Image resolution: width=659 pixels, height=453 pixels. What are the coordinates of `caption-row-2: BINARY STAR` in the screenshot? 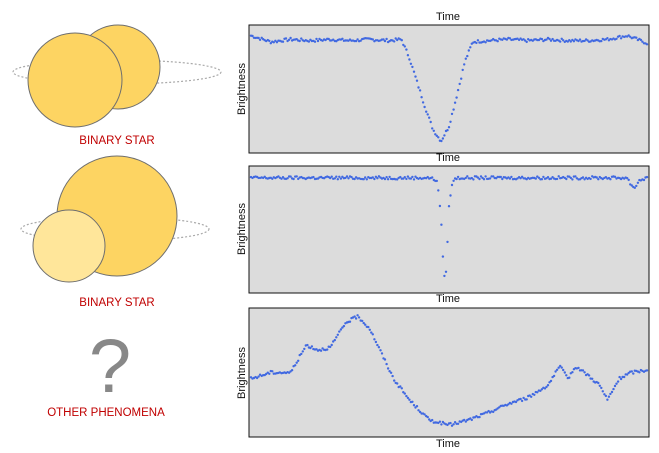 It's located at (116, 303).